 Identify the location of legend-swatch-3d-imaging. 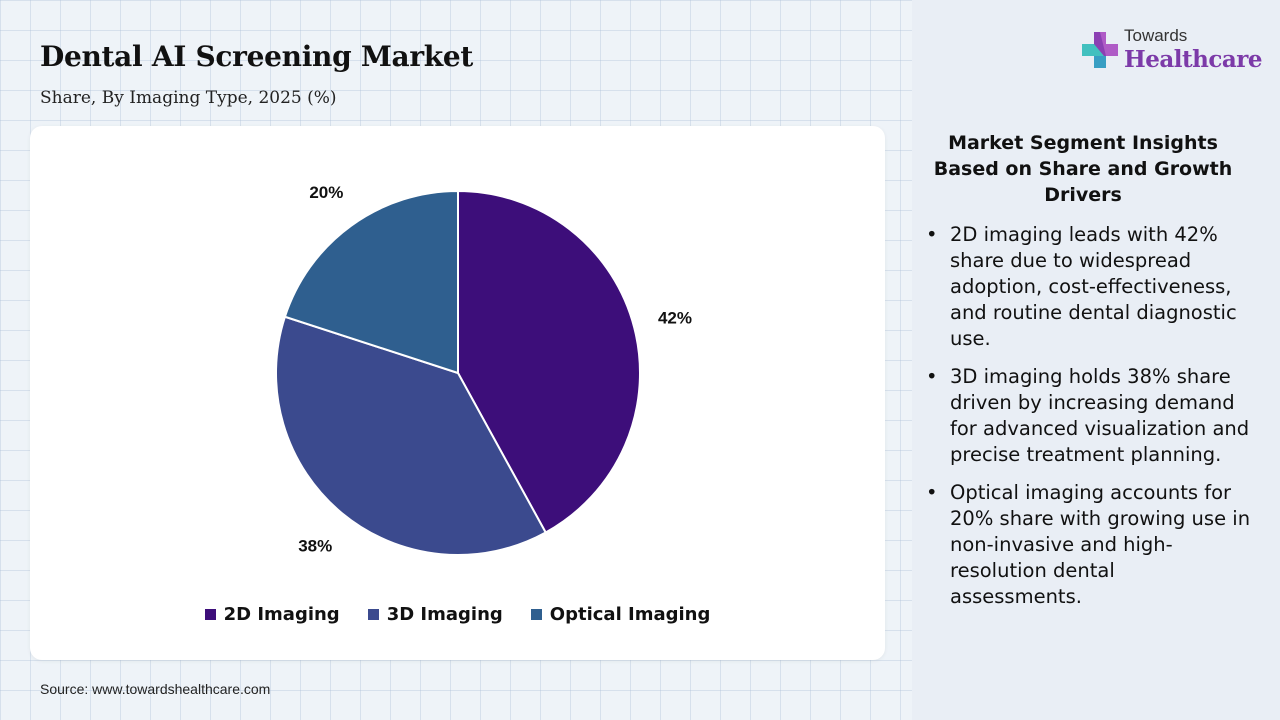
(373, 614).